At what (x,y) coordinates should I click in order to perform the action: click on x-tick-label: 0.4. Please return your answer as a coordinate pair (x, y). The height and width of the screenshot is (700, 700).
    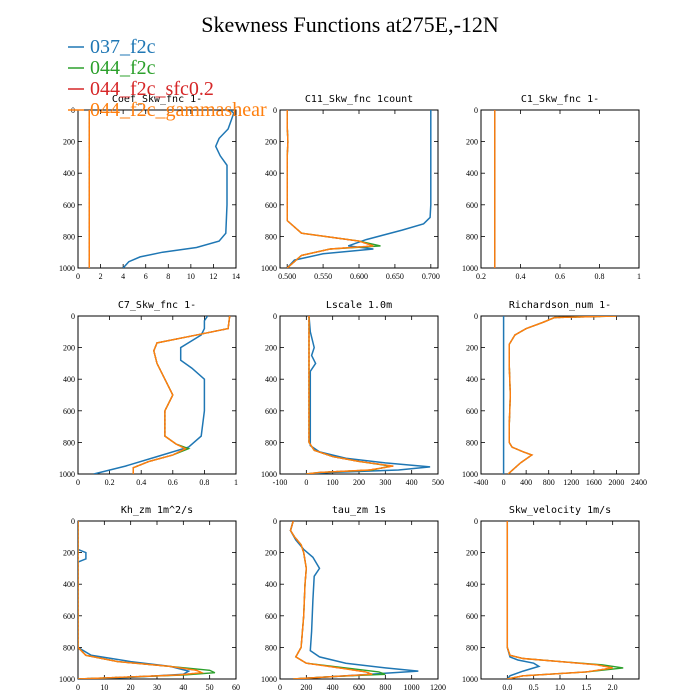
    Looking at the image, I should click on (521, 276).